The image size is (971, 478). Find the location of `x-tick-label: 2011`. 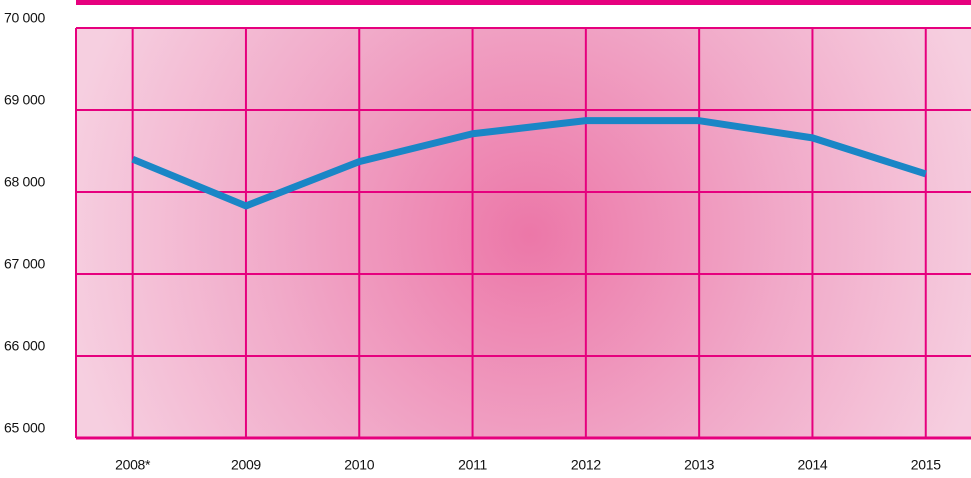

x-tick-label: 2011 is located at coordinates (472, 465).